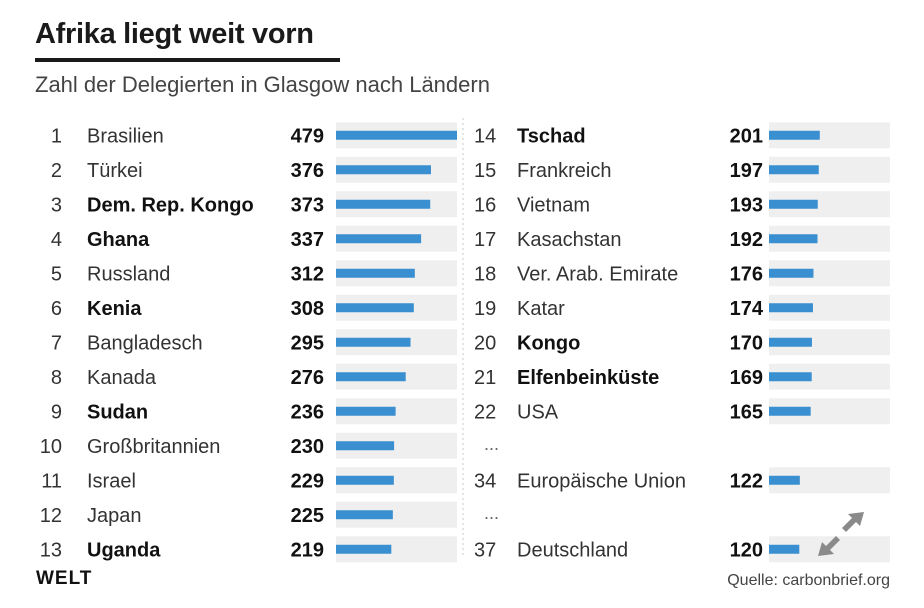 This screenshot has width=924, height=608. Describe the element at coordinates (56, 205) in the screenshot. I see `rank-label: 3` at that location.